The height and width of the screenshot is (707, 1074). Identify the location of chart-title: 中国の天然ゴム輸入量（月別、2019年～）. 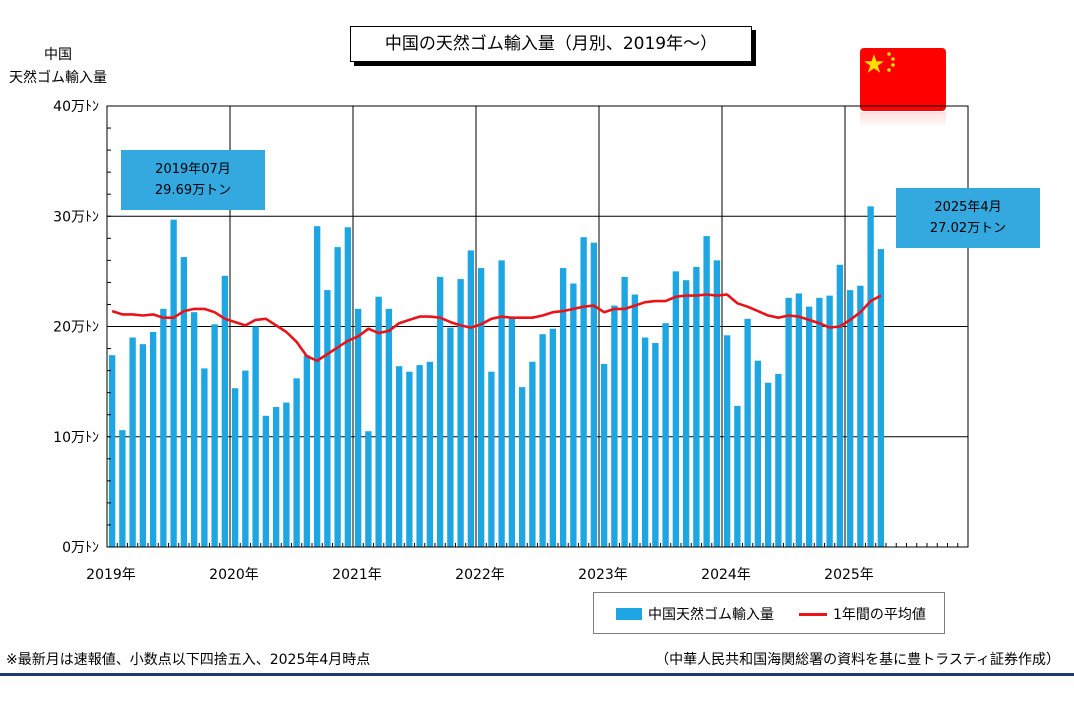
(551, 44).